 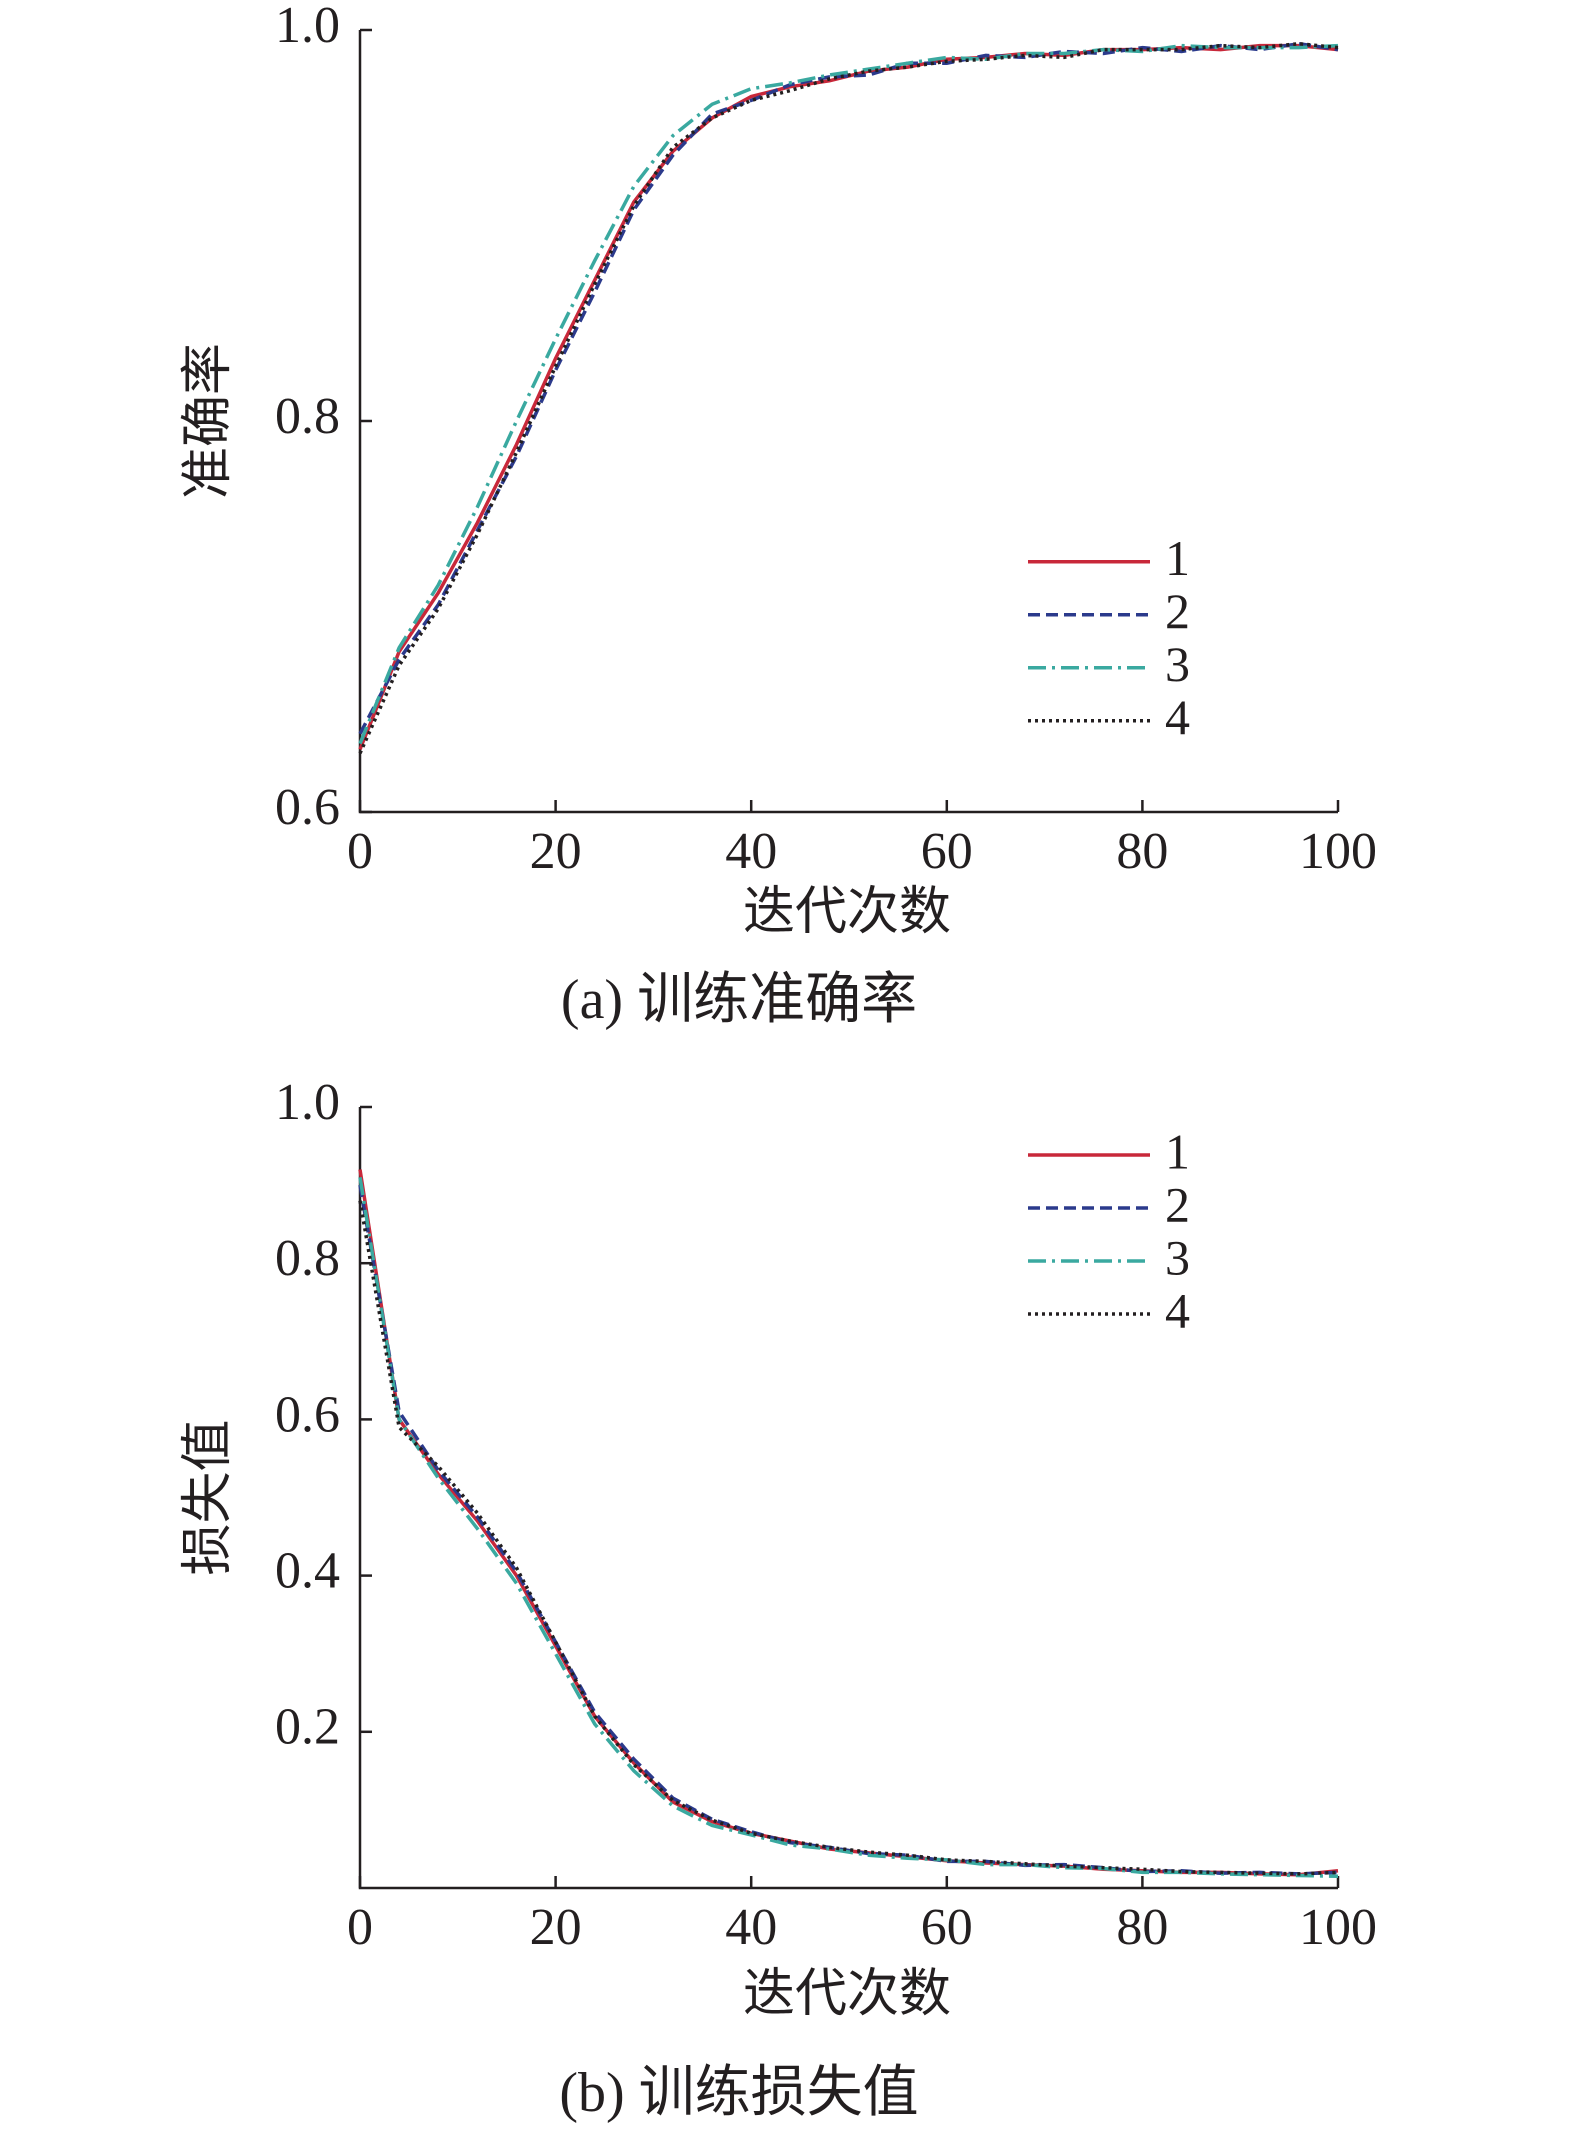 What do you see at coordinates (307, 1571) in the screenshot?
I see `y-tick-label: 0.4` at bounding box center [307, 1571].